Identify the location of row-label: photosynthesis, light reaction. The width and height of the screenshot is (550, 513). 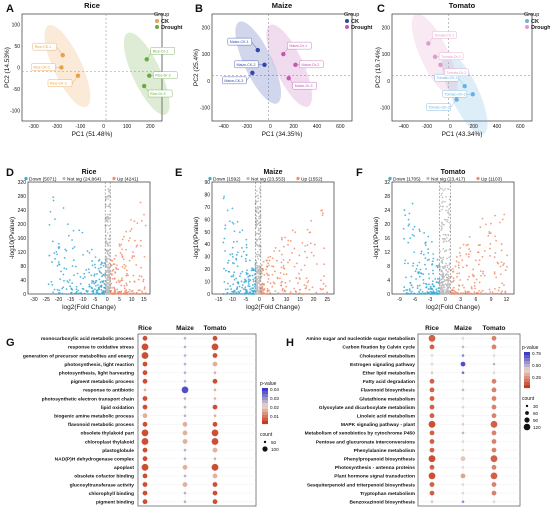
(99, 365).